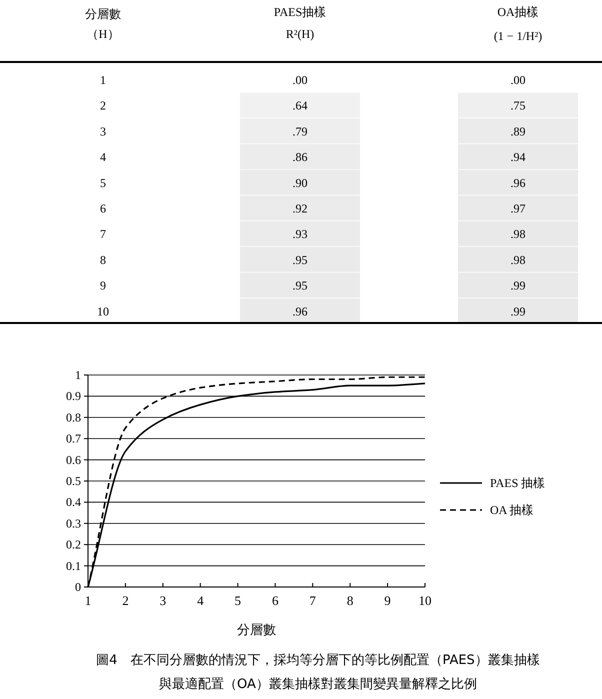  What do you see at coordinates (300, 209) in the screenshot?
I see `data-label: .92` at bounding box center [300, 209].